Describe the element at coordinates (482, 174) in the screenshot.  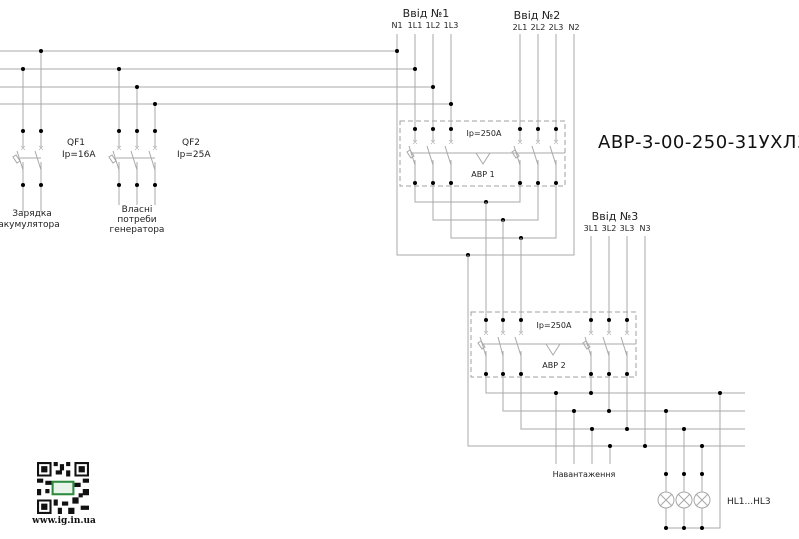
I see `ats1-label: АВР 1` at that location.